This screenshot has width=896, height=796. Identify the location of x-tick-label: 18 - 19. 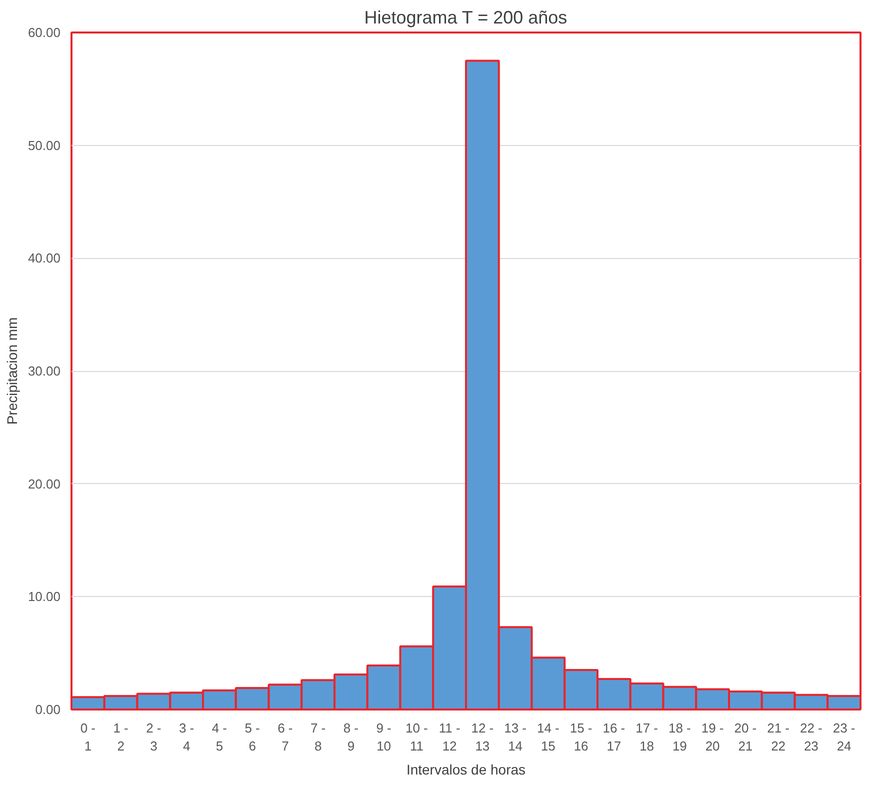
(679, 737).